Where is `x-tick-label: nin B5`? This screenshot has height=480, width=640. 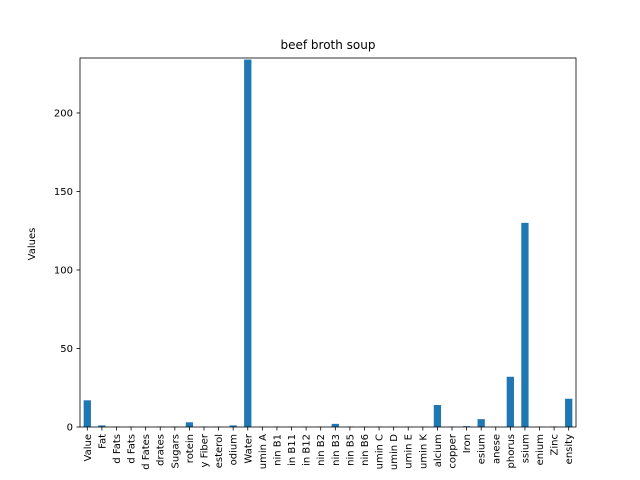 x-tick-label: nin B5 is located at coordinates (350, 450).